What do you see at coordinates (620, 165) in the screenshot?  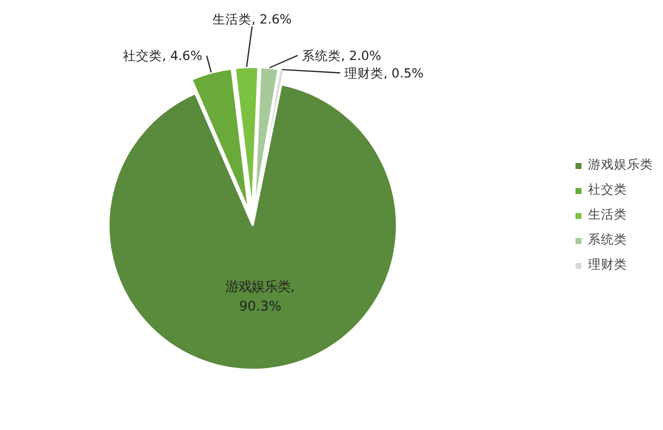 I see `legend-label: 游戏娱乐类` at bounding box center [620, 165].